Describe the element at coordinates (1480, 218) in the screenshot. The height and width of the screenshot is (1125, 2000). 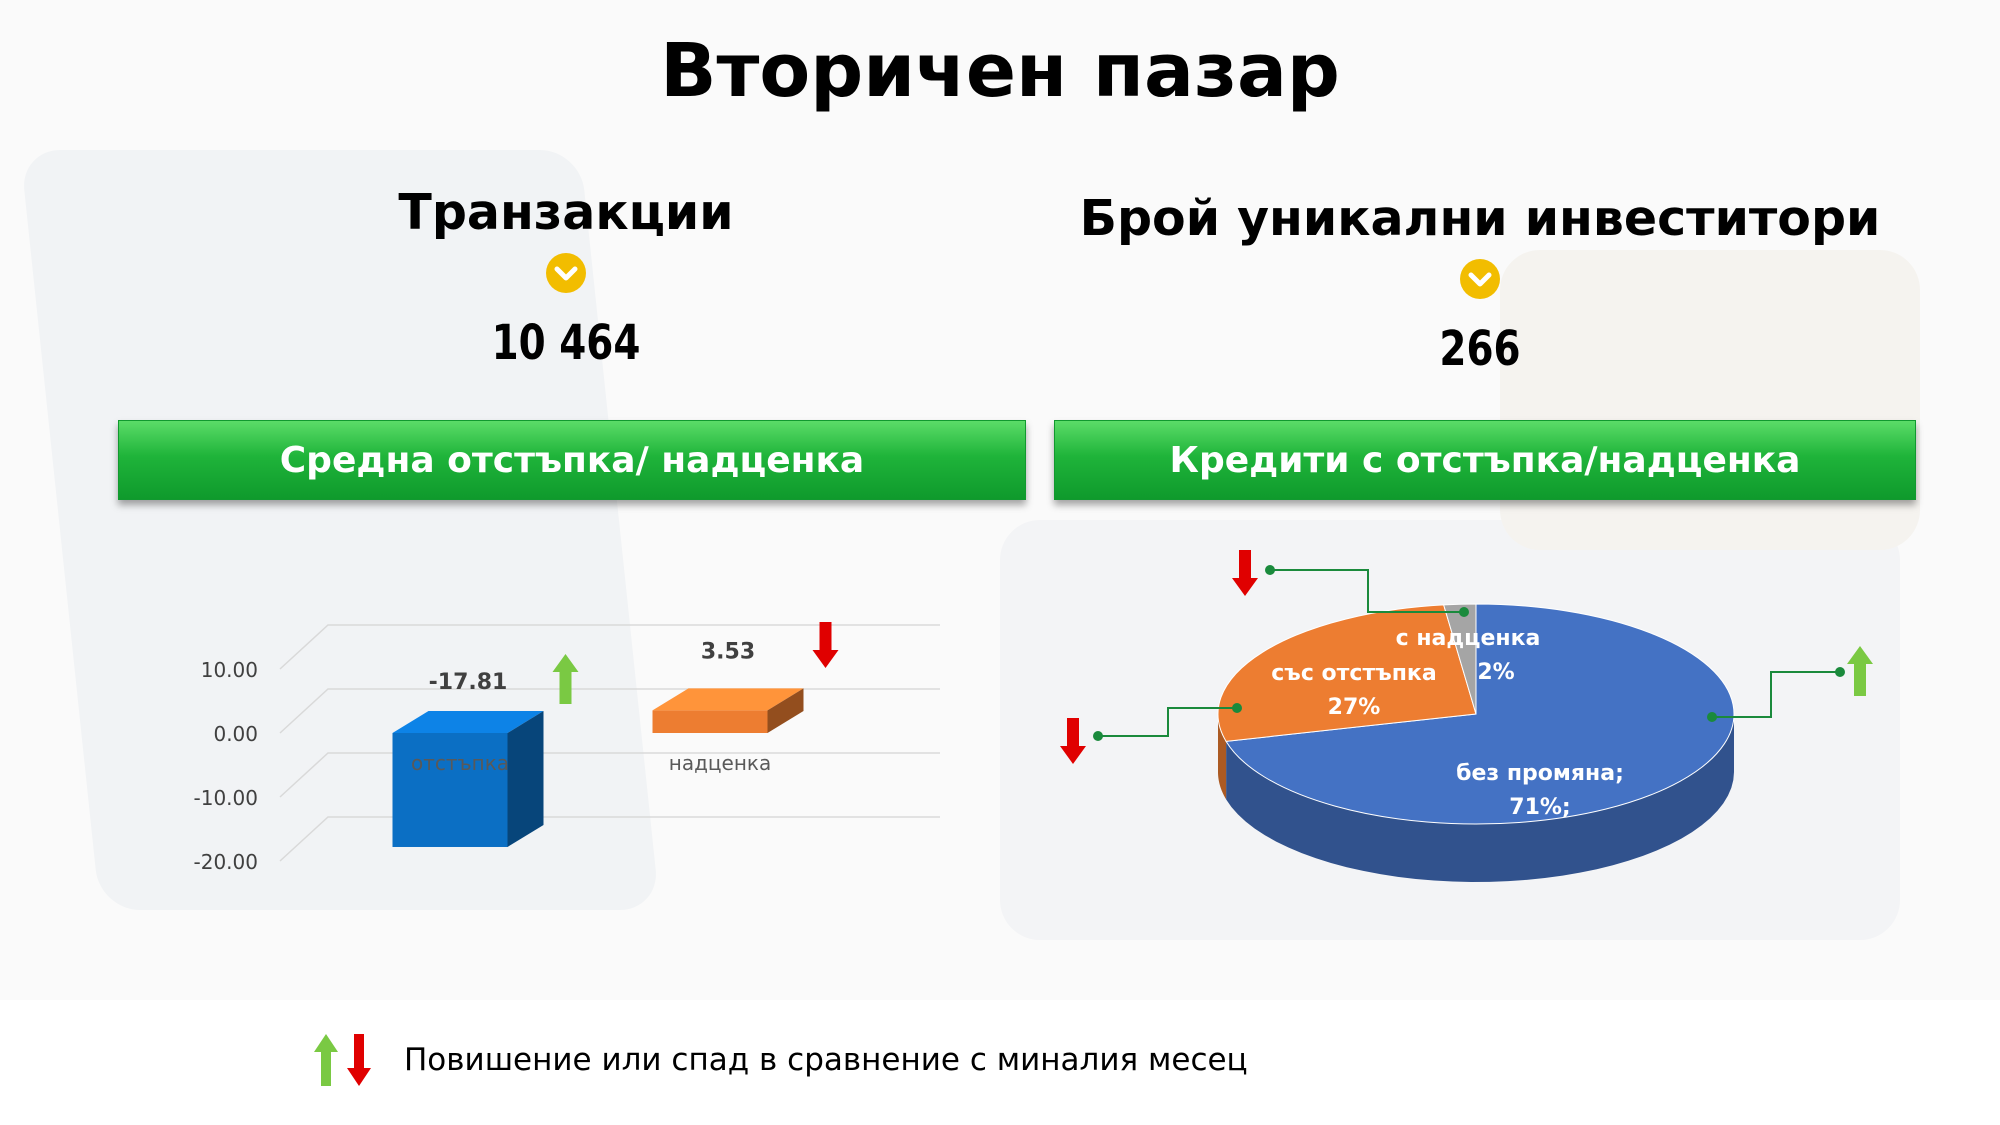
I see `kpi-investors-label: Брой уникални инвеститори` at that location.